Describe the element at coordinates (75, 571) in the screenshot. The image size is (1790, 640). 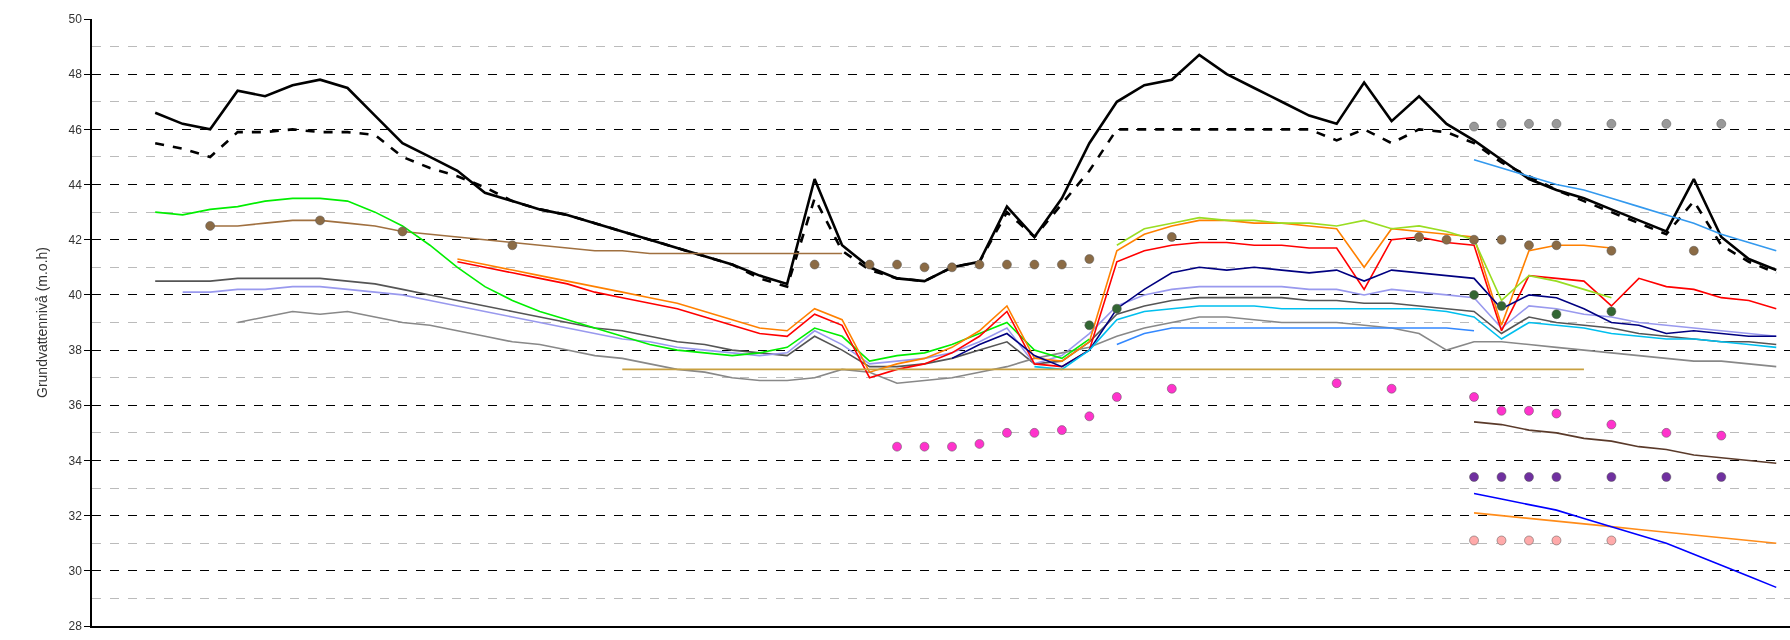
I see `y-tick-label: 30` at that location.